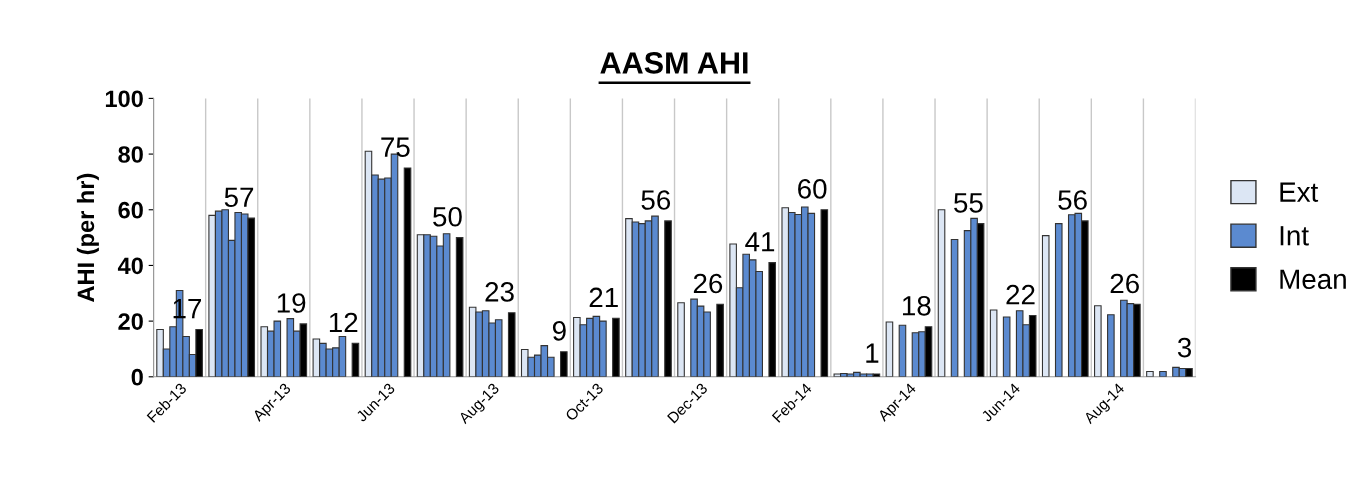 This screenshot has width=1371, height=480. What do you see at coordinates (130, 266) in the screenshot?
I see `y-tick-label: 40` at bounding box center [130, 266].